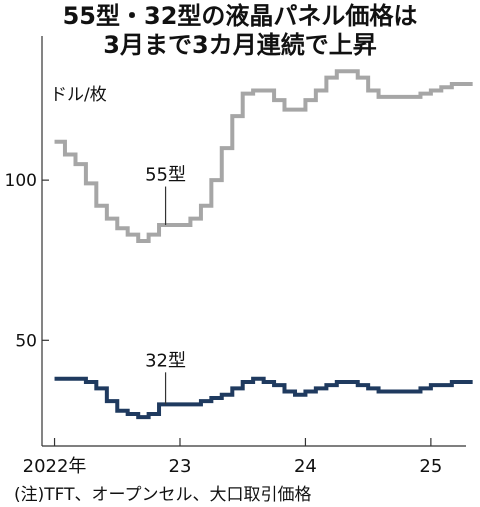 The image size is (480, 507). What do you see at coordinates (165, 360) in the screenshot?
I see `annotation-label-32: 32型` at bounding box center [165, 360].